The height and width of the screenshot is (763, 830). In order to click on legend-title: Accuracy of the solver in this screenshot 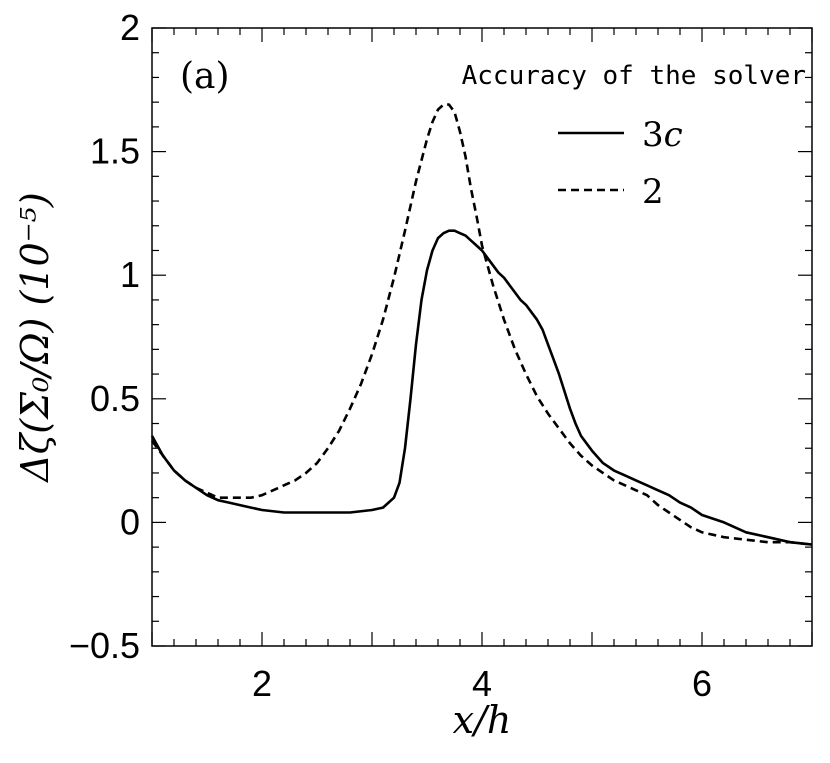, I will do `click(634, 76)`.